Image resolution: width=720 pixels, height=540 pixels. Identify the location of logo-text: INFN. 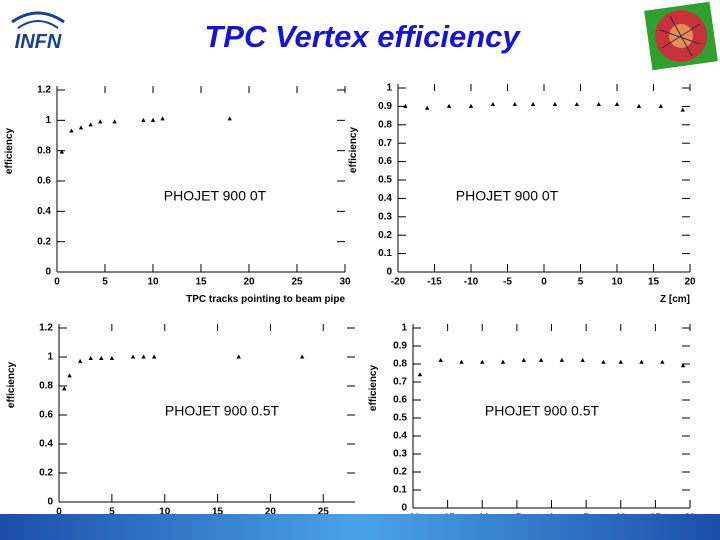
(38, 42).